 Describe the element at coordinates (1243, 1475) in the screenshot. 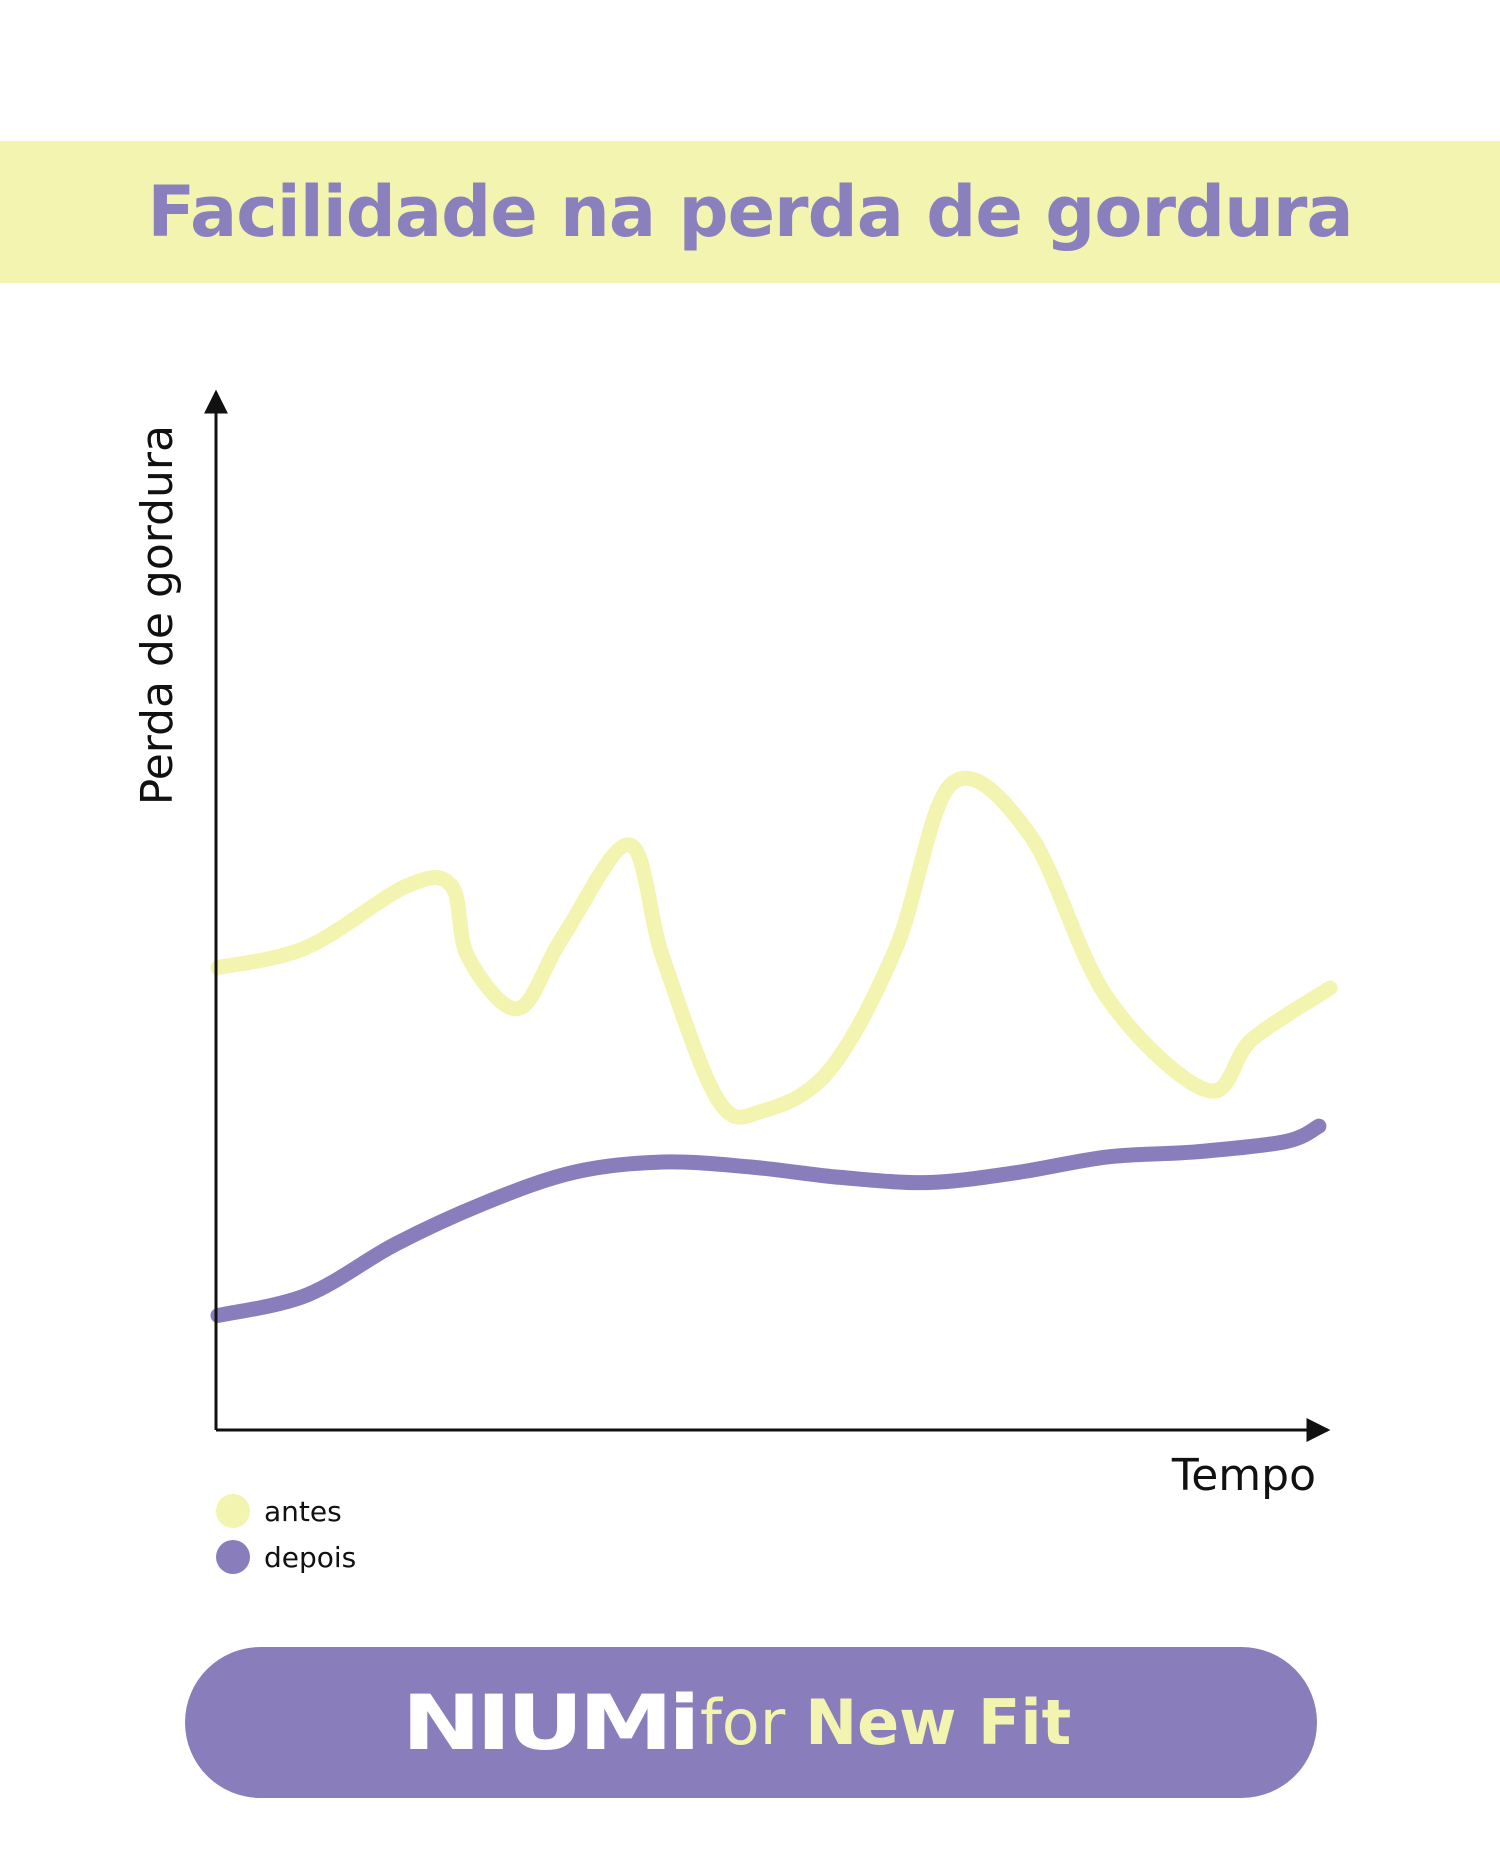

I see `x-axis-label: Tempo` at that location.